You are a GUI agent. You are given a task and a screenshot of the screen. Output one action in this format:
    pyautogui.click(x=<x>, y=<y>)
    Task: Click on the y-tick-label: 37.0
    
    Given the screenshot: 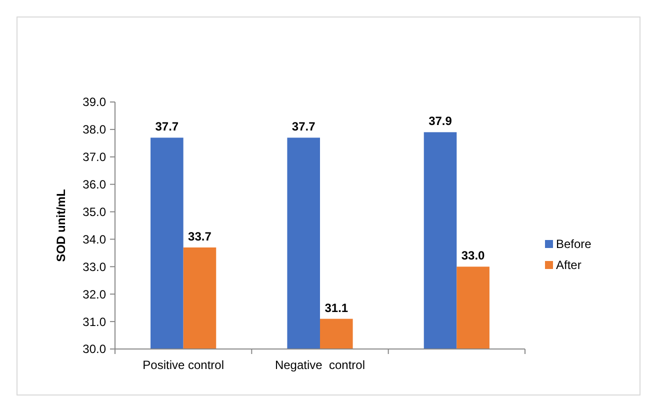 What is the action you would take?
    pyautogui.click(x=94, y=157)
    